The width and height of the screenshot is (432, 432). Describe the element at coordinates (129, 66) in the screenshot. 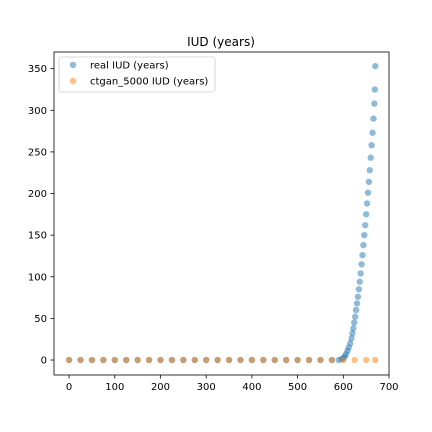

I see `legend-label-real: real IUD (years)` at that location.